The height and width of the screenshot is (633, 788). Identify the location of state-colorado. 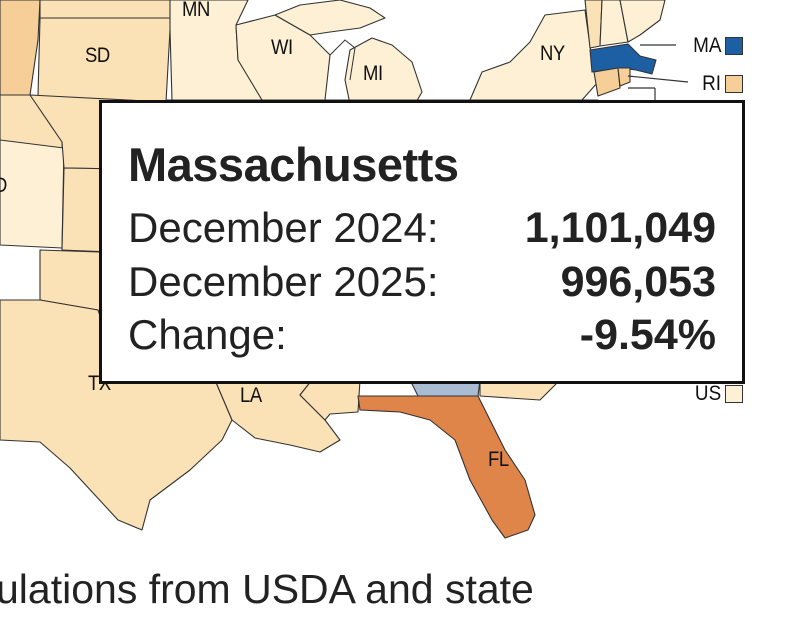
(32, 194).